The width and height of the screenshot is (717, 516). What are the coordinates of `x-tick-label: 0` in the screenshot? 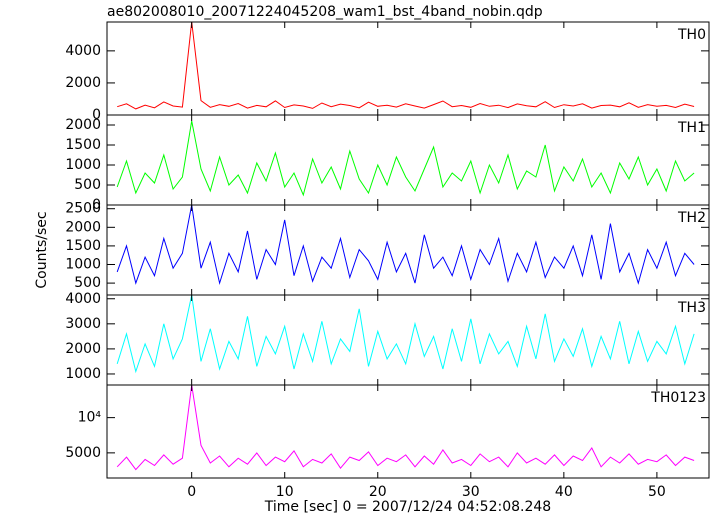 It's located at (191, 492).